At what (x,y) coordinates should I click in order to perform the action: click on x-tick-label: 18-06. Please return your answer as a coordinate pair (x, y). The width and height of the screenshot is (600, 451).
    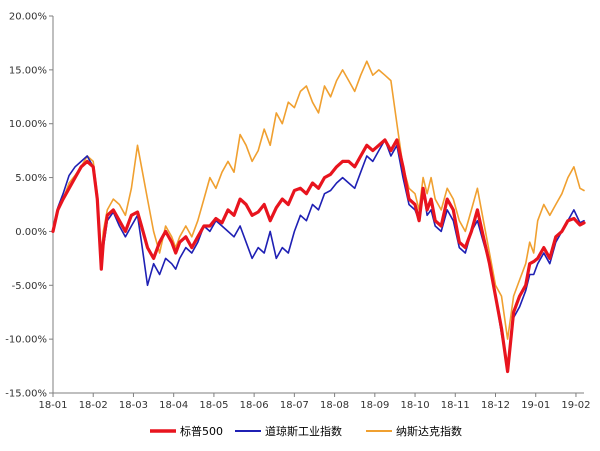
    Looking at the image, I should click on (254, 405).